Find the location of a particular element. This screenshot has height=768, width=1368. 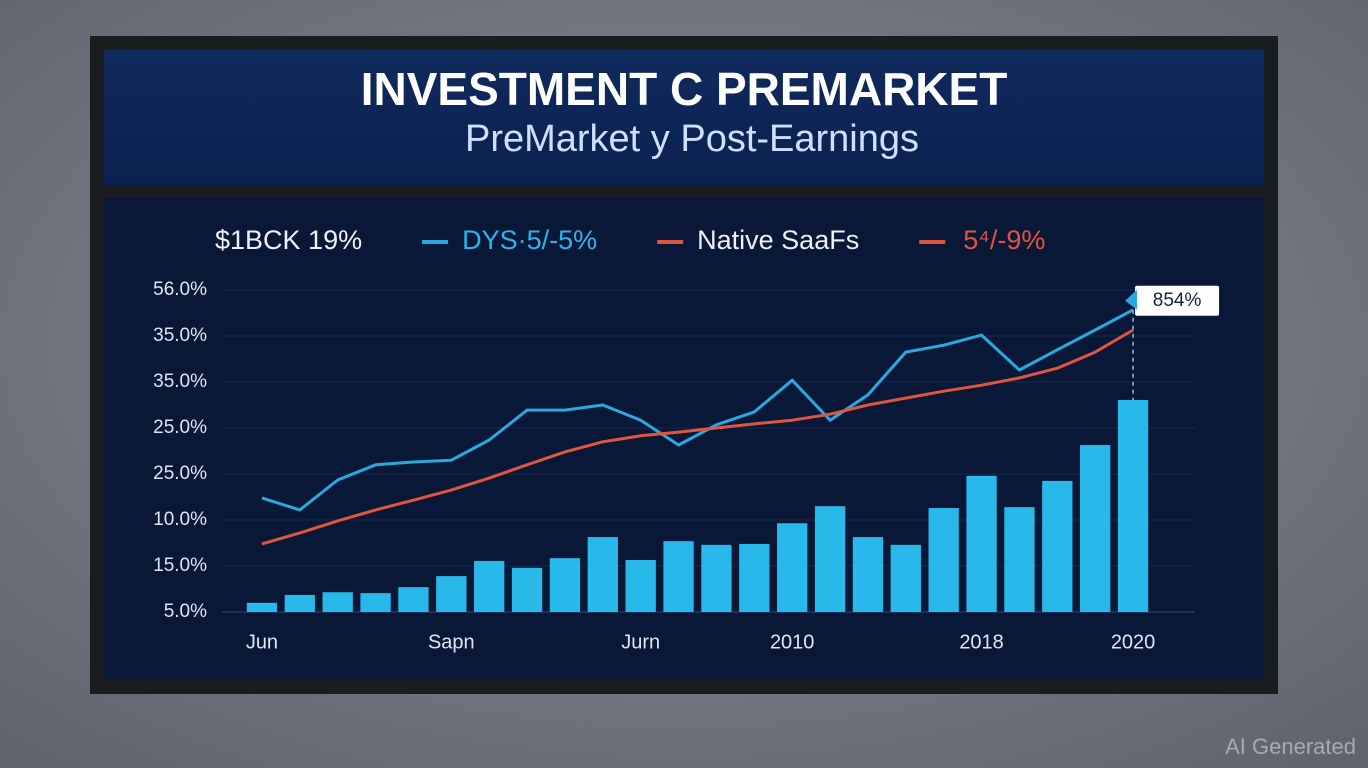

header-panel is located at coordinates (684, 117).